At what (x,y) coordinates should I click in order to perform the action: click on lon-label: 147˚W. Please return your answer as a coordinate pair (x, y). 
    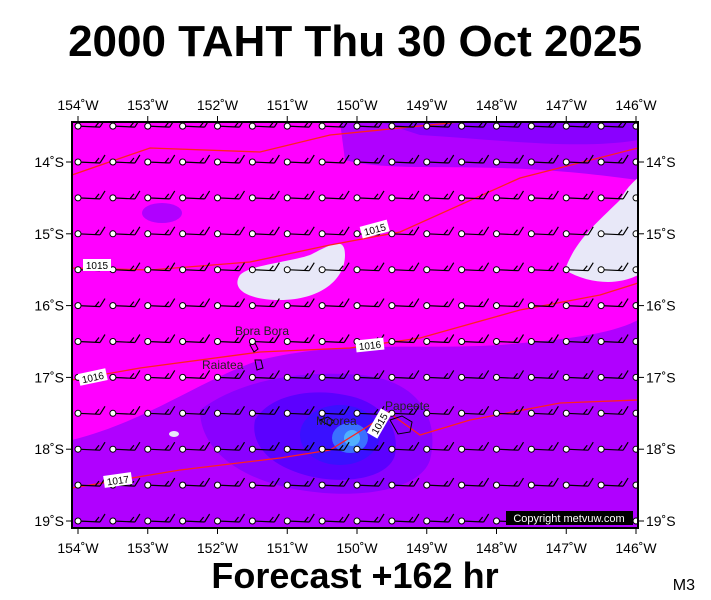
    Looking at the image, I should click on (567, 548).